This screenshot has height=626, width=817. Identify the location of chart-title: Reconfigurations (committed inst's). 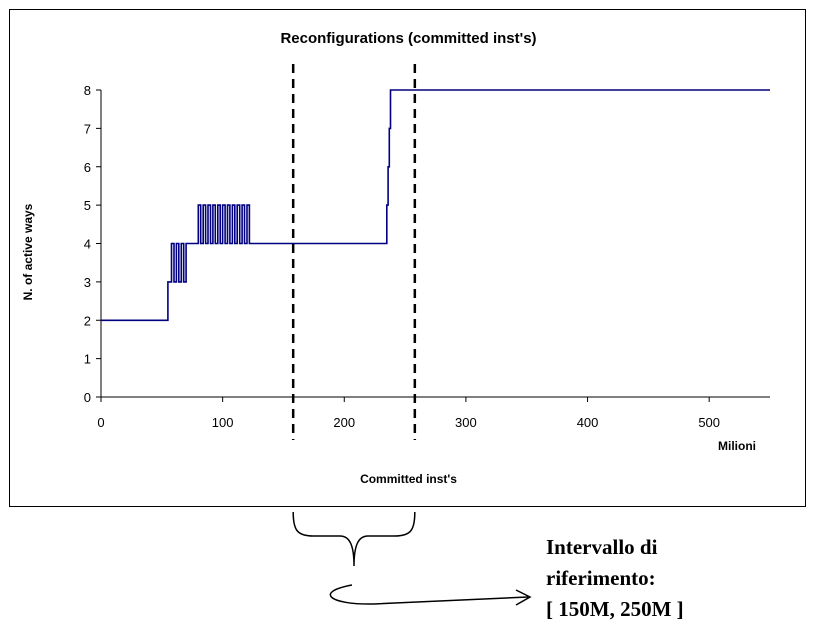
(408, 38).